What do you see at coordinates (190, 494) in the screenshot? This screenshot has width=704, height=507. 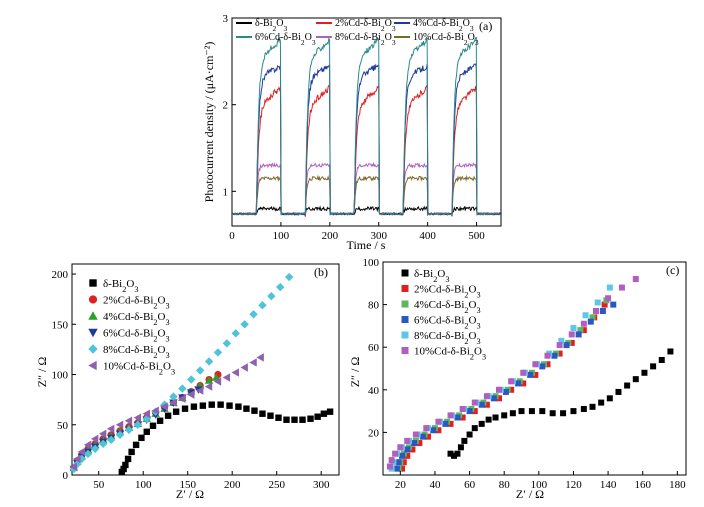 I see `panel-b-x-axis-label: Z′ / Ω` at bounding box center [190, 494].